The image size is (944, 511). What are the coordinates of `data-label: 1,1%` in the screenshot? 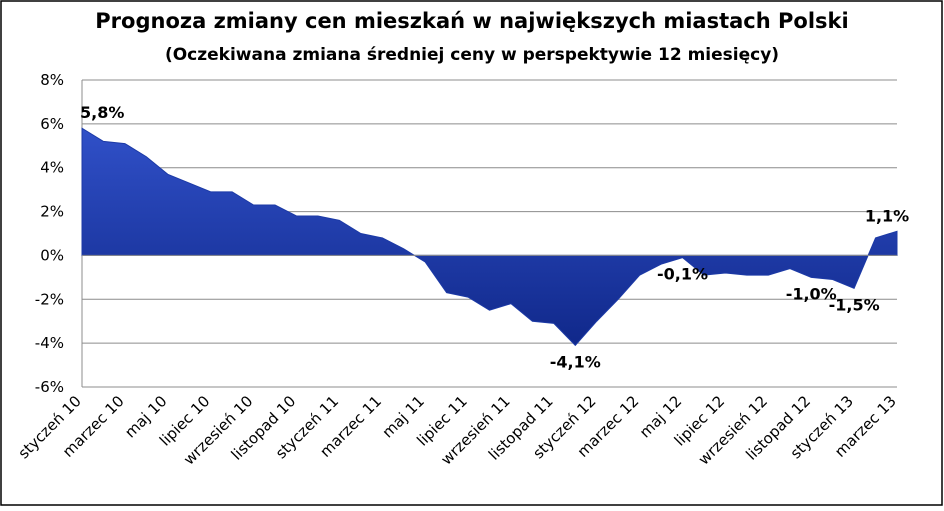 It's located at (887, 215).